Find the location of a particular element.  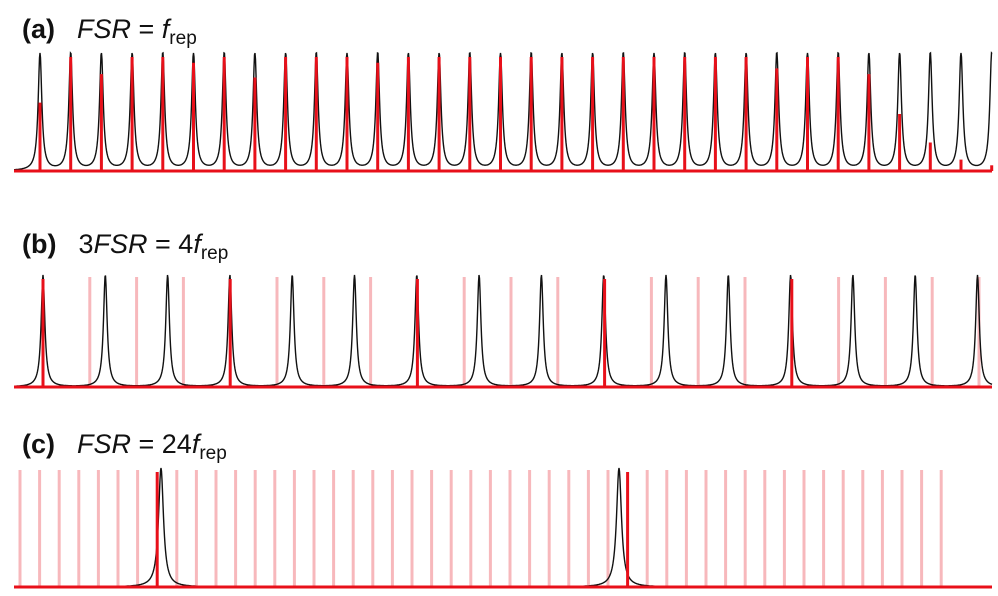

panel-a-middle: = is located at coordinates (146, 29).